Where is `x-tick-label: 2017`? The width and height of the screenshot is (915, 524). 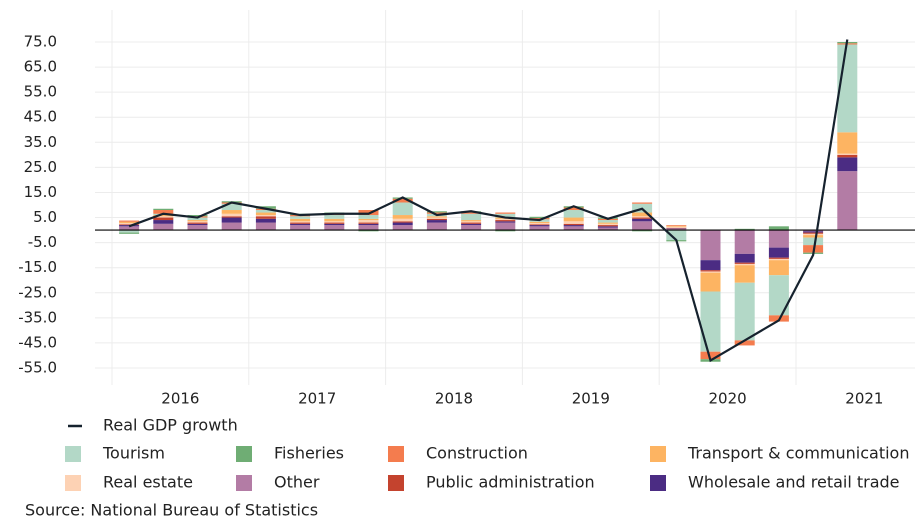 x-tick-label: 2017 is located at coordinates (317, 399).